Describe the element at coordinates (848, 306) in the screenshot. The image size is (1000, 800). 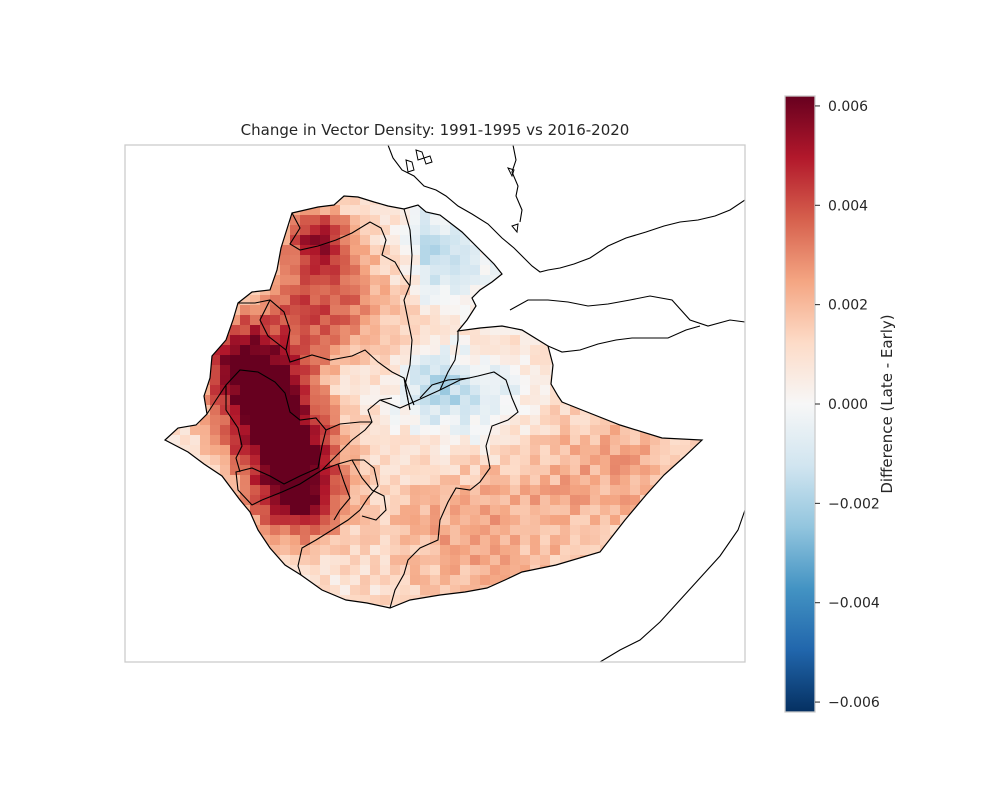
I see `colorbar-tick-label: 0.002` at that location.